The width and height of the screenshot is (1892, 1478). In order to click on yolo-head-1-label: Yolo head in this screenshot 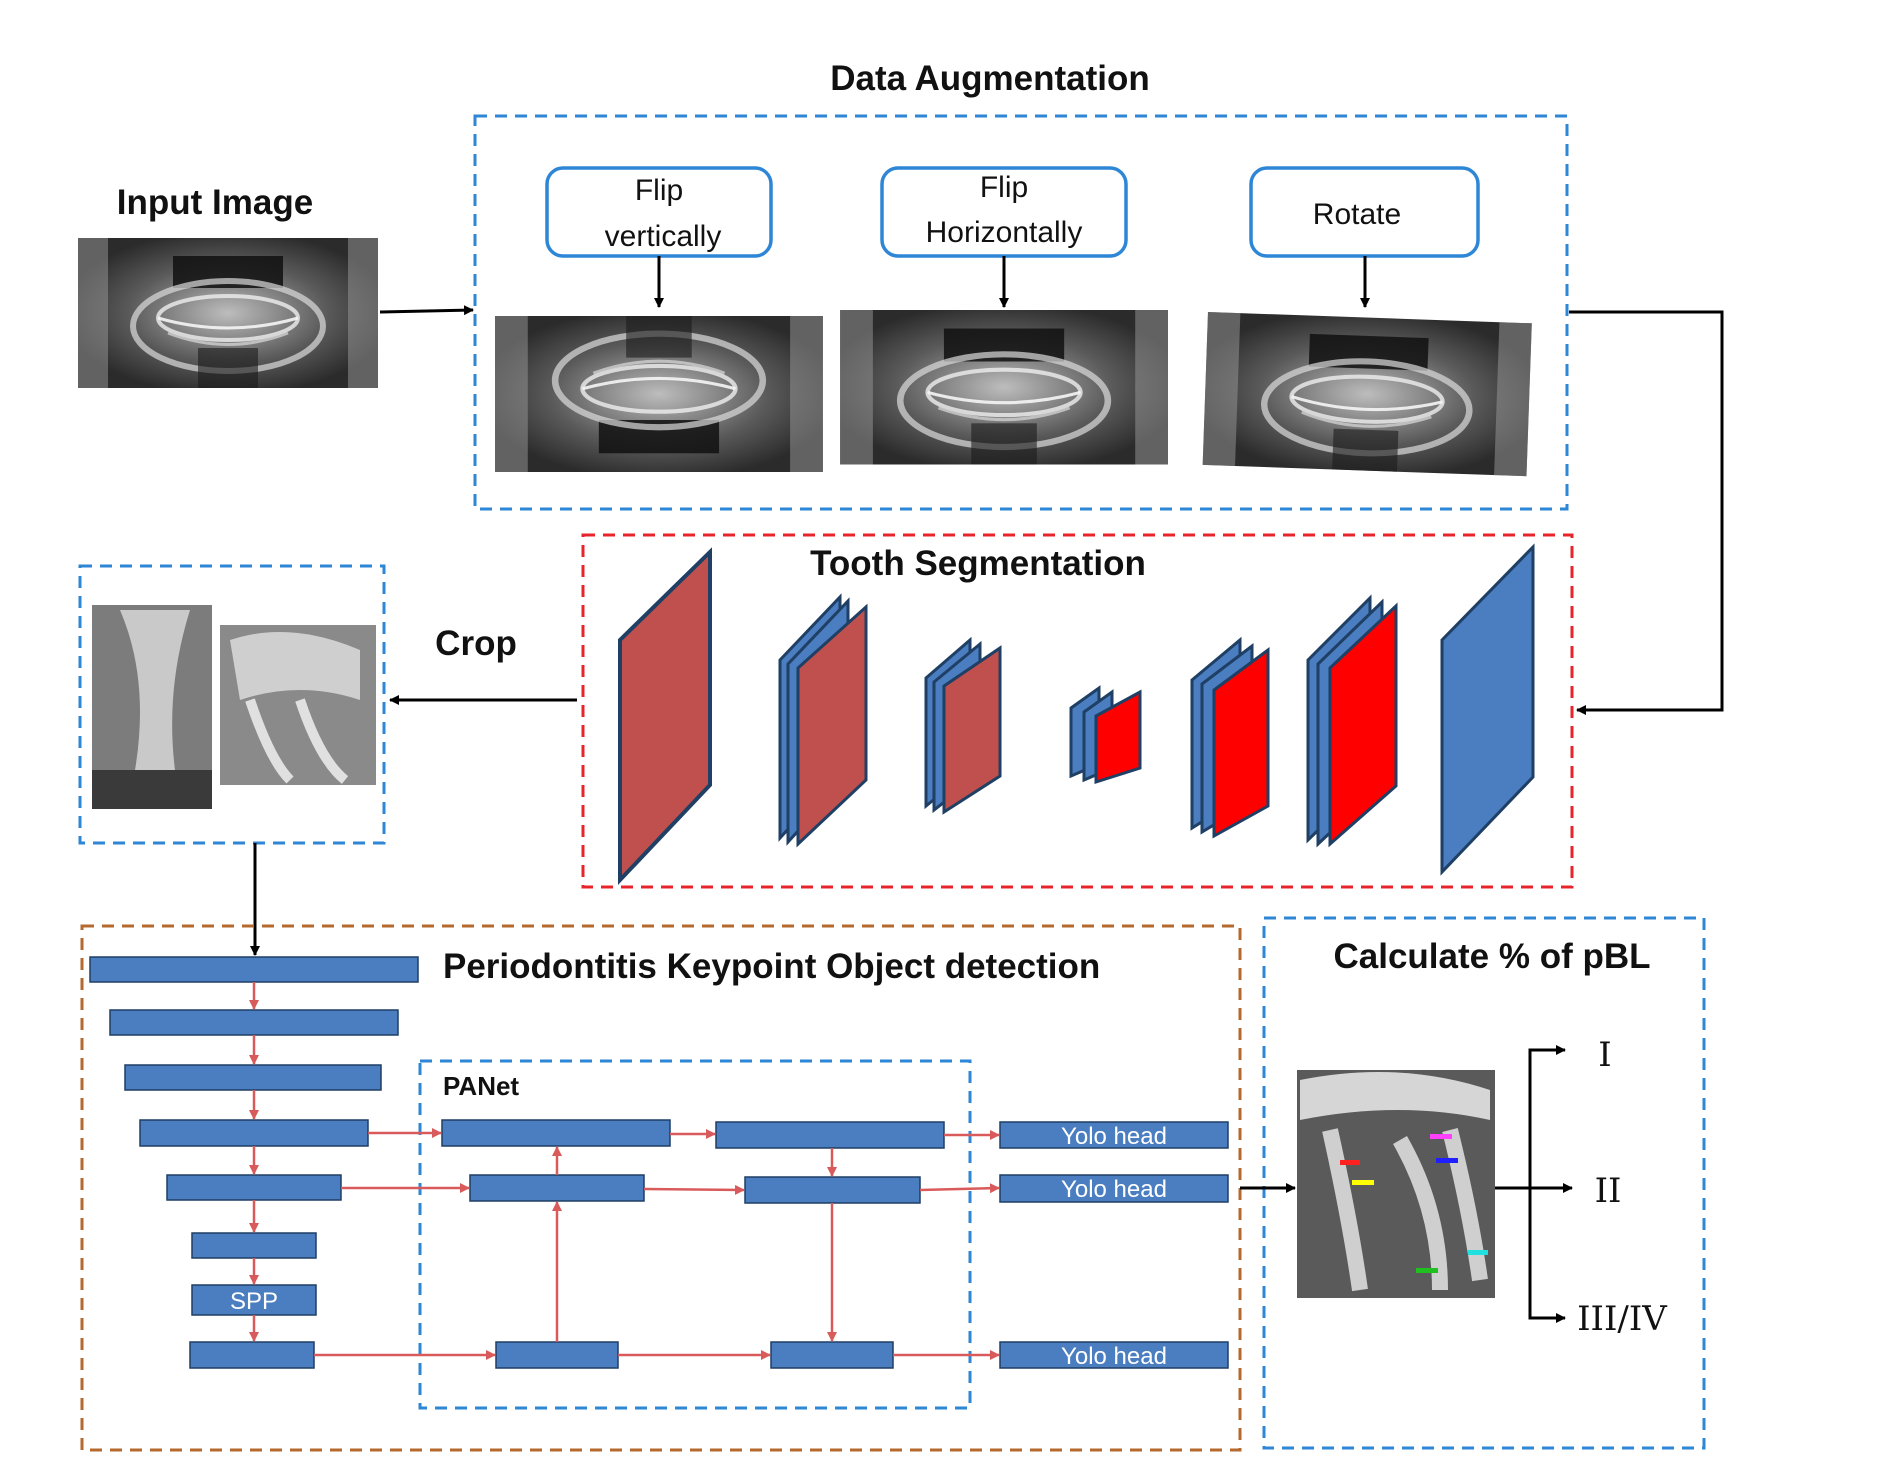, I will do `click(1114, 1136)`.